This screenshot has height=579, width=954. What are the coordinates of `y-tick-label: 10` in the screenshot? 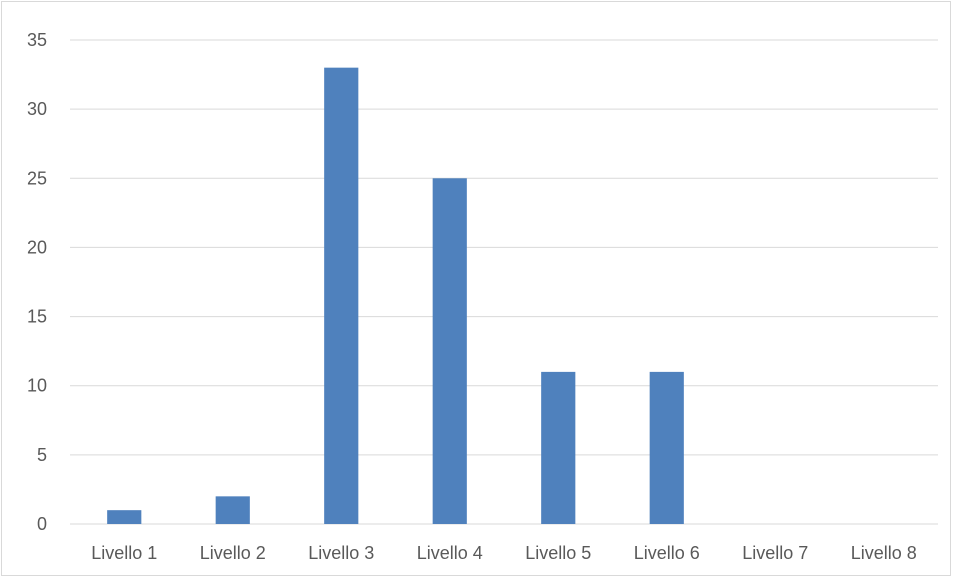 It's located at (37, 386).